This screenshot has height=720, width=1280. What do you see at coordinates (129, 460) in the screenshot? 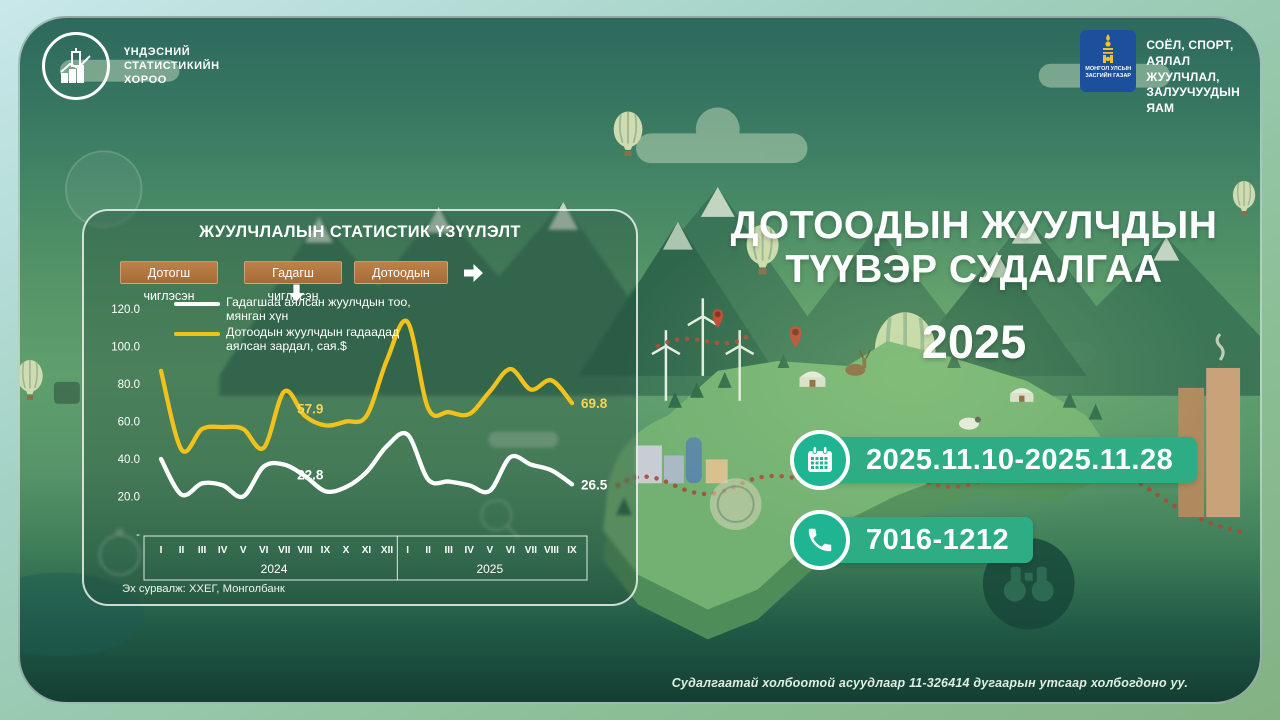
I see `svg-text: 40.0` at bounding box center [129, 460].